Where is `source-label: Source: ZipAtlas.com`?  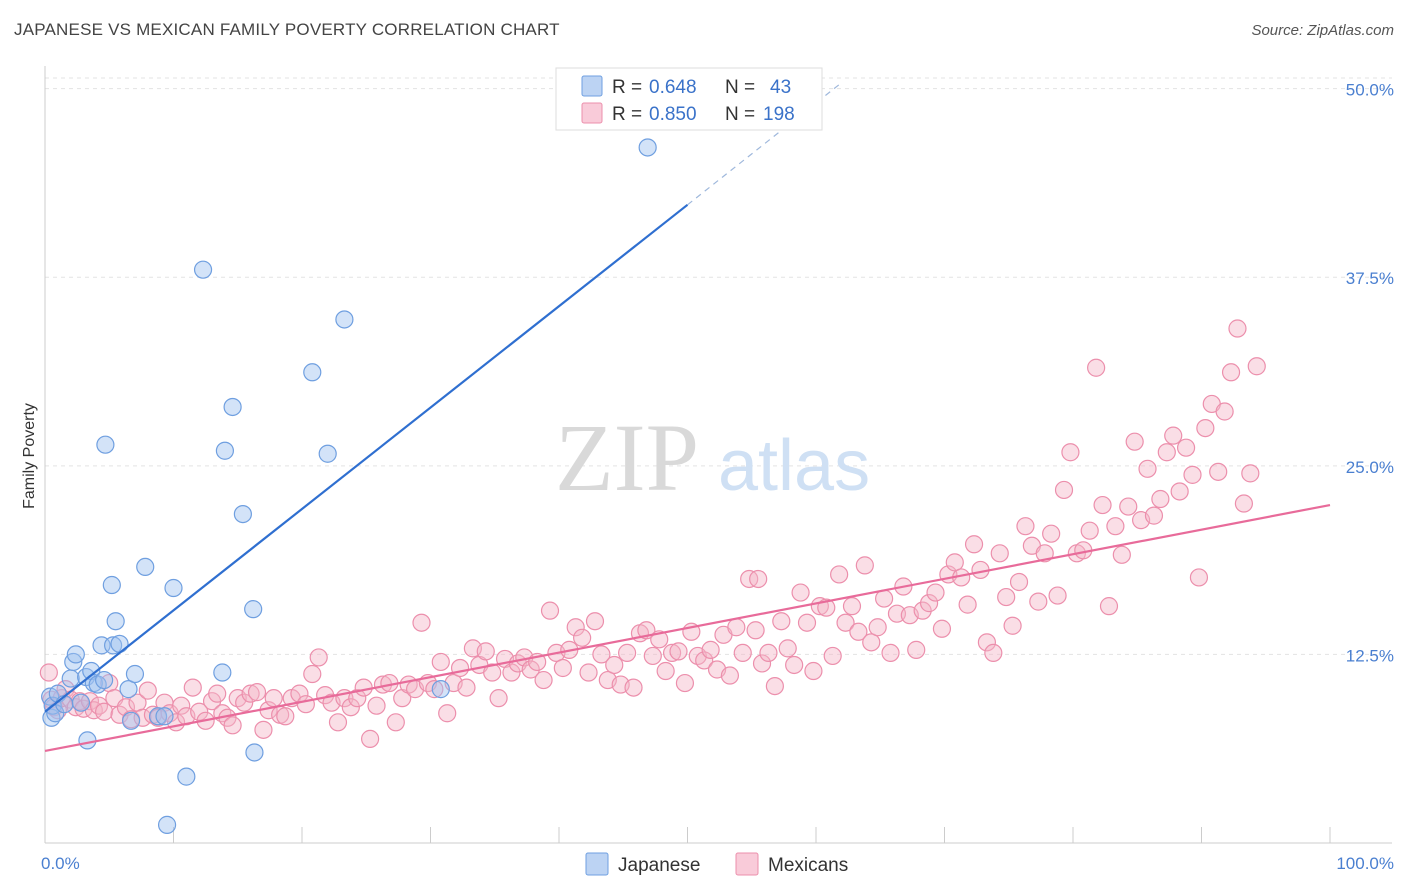 source-label: Source: ZipAtlas.com is located at coordinates (1322, 30).